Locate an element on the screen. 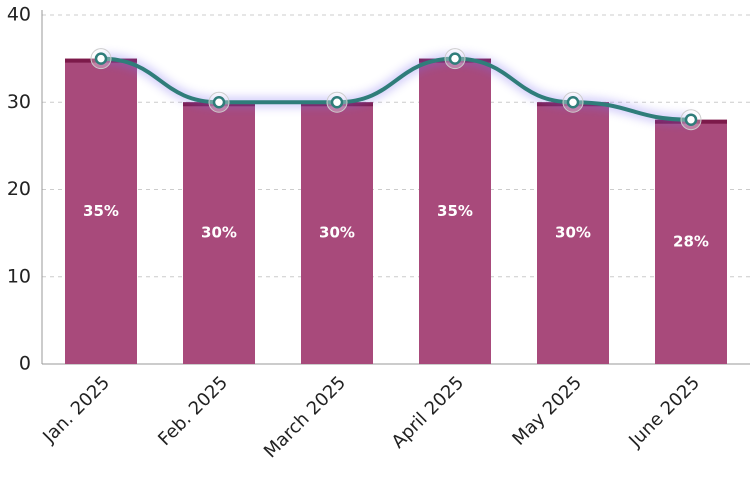  x-tick-label: May 2025 is located at coordinates (547, 411).